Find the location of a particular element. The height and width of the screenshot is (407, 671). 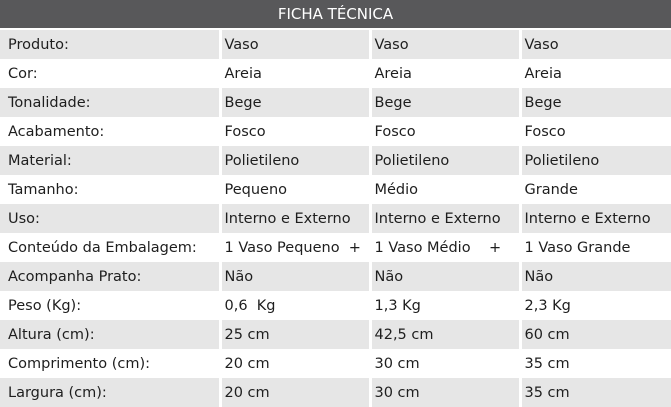

table-row: Acabamento: Fosco Fosco Fosco is located at coordinates (335, 131).